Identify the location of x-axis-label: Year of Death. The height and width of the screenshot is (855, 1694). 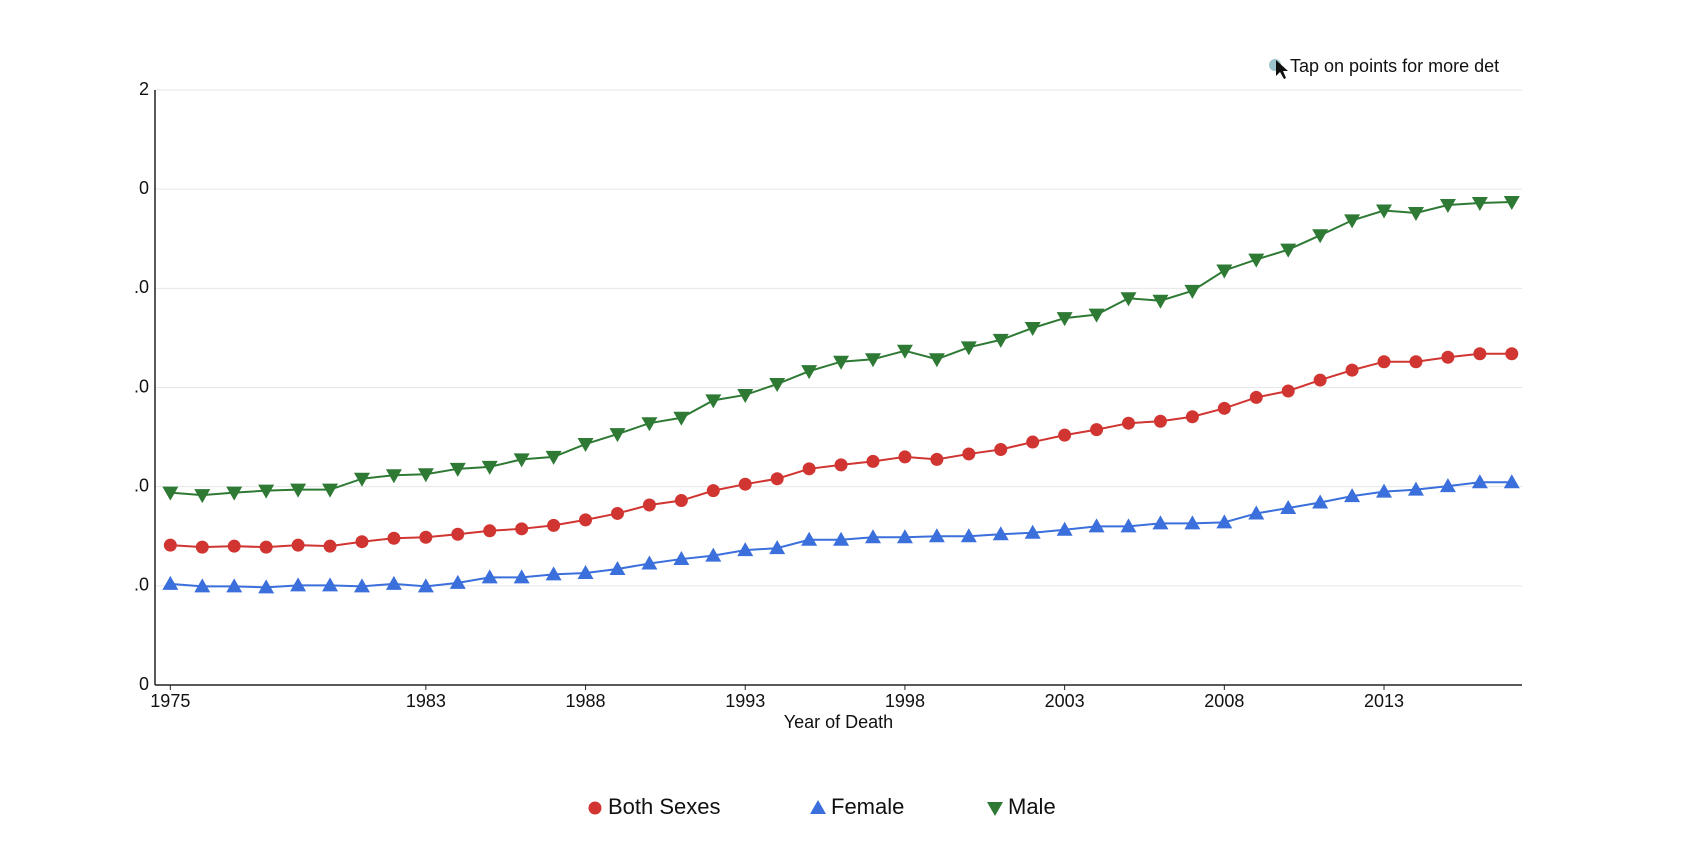
(838, 722).